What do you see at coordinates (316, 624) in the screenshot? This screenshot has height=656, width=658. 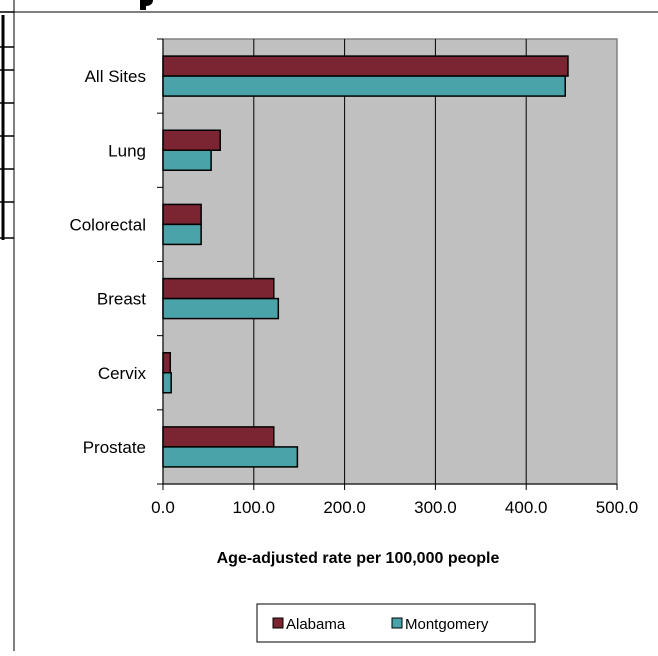 I see `legend-label: Alabama` at bounding box center [316, 624].